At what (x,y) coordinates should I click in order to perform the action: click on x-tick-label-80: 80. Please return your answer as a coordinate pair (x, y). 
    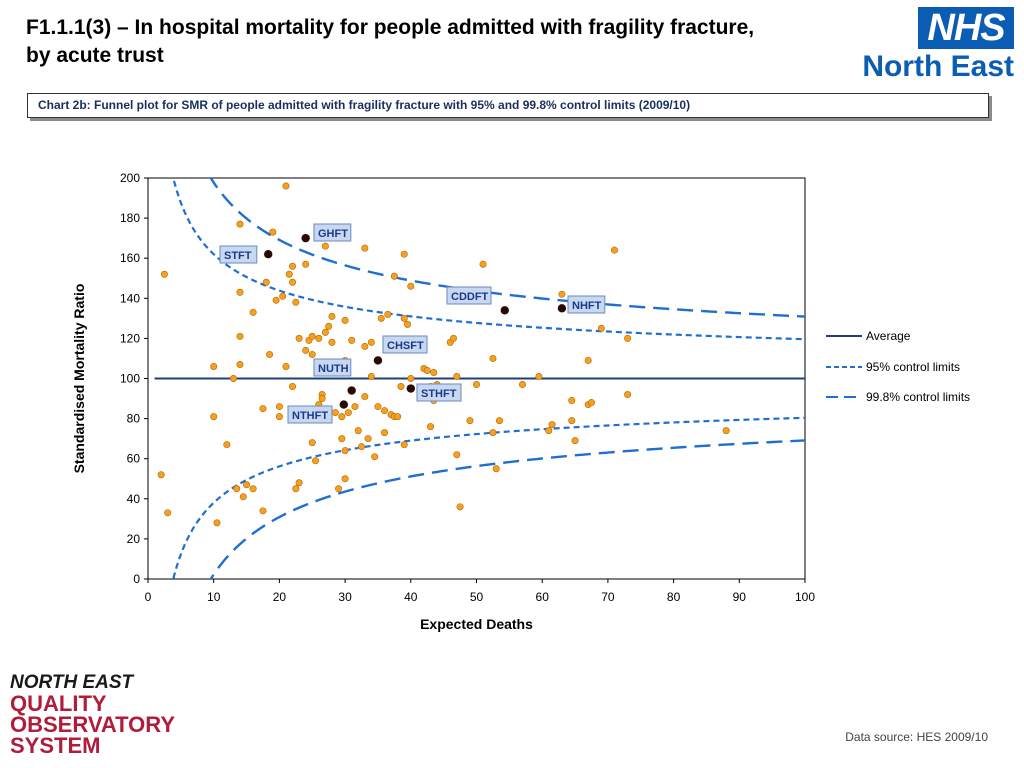
    Looking at the image, I should click on (674, 597).